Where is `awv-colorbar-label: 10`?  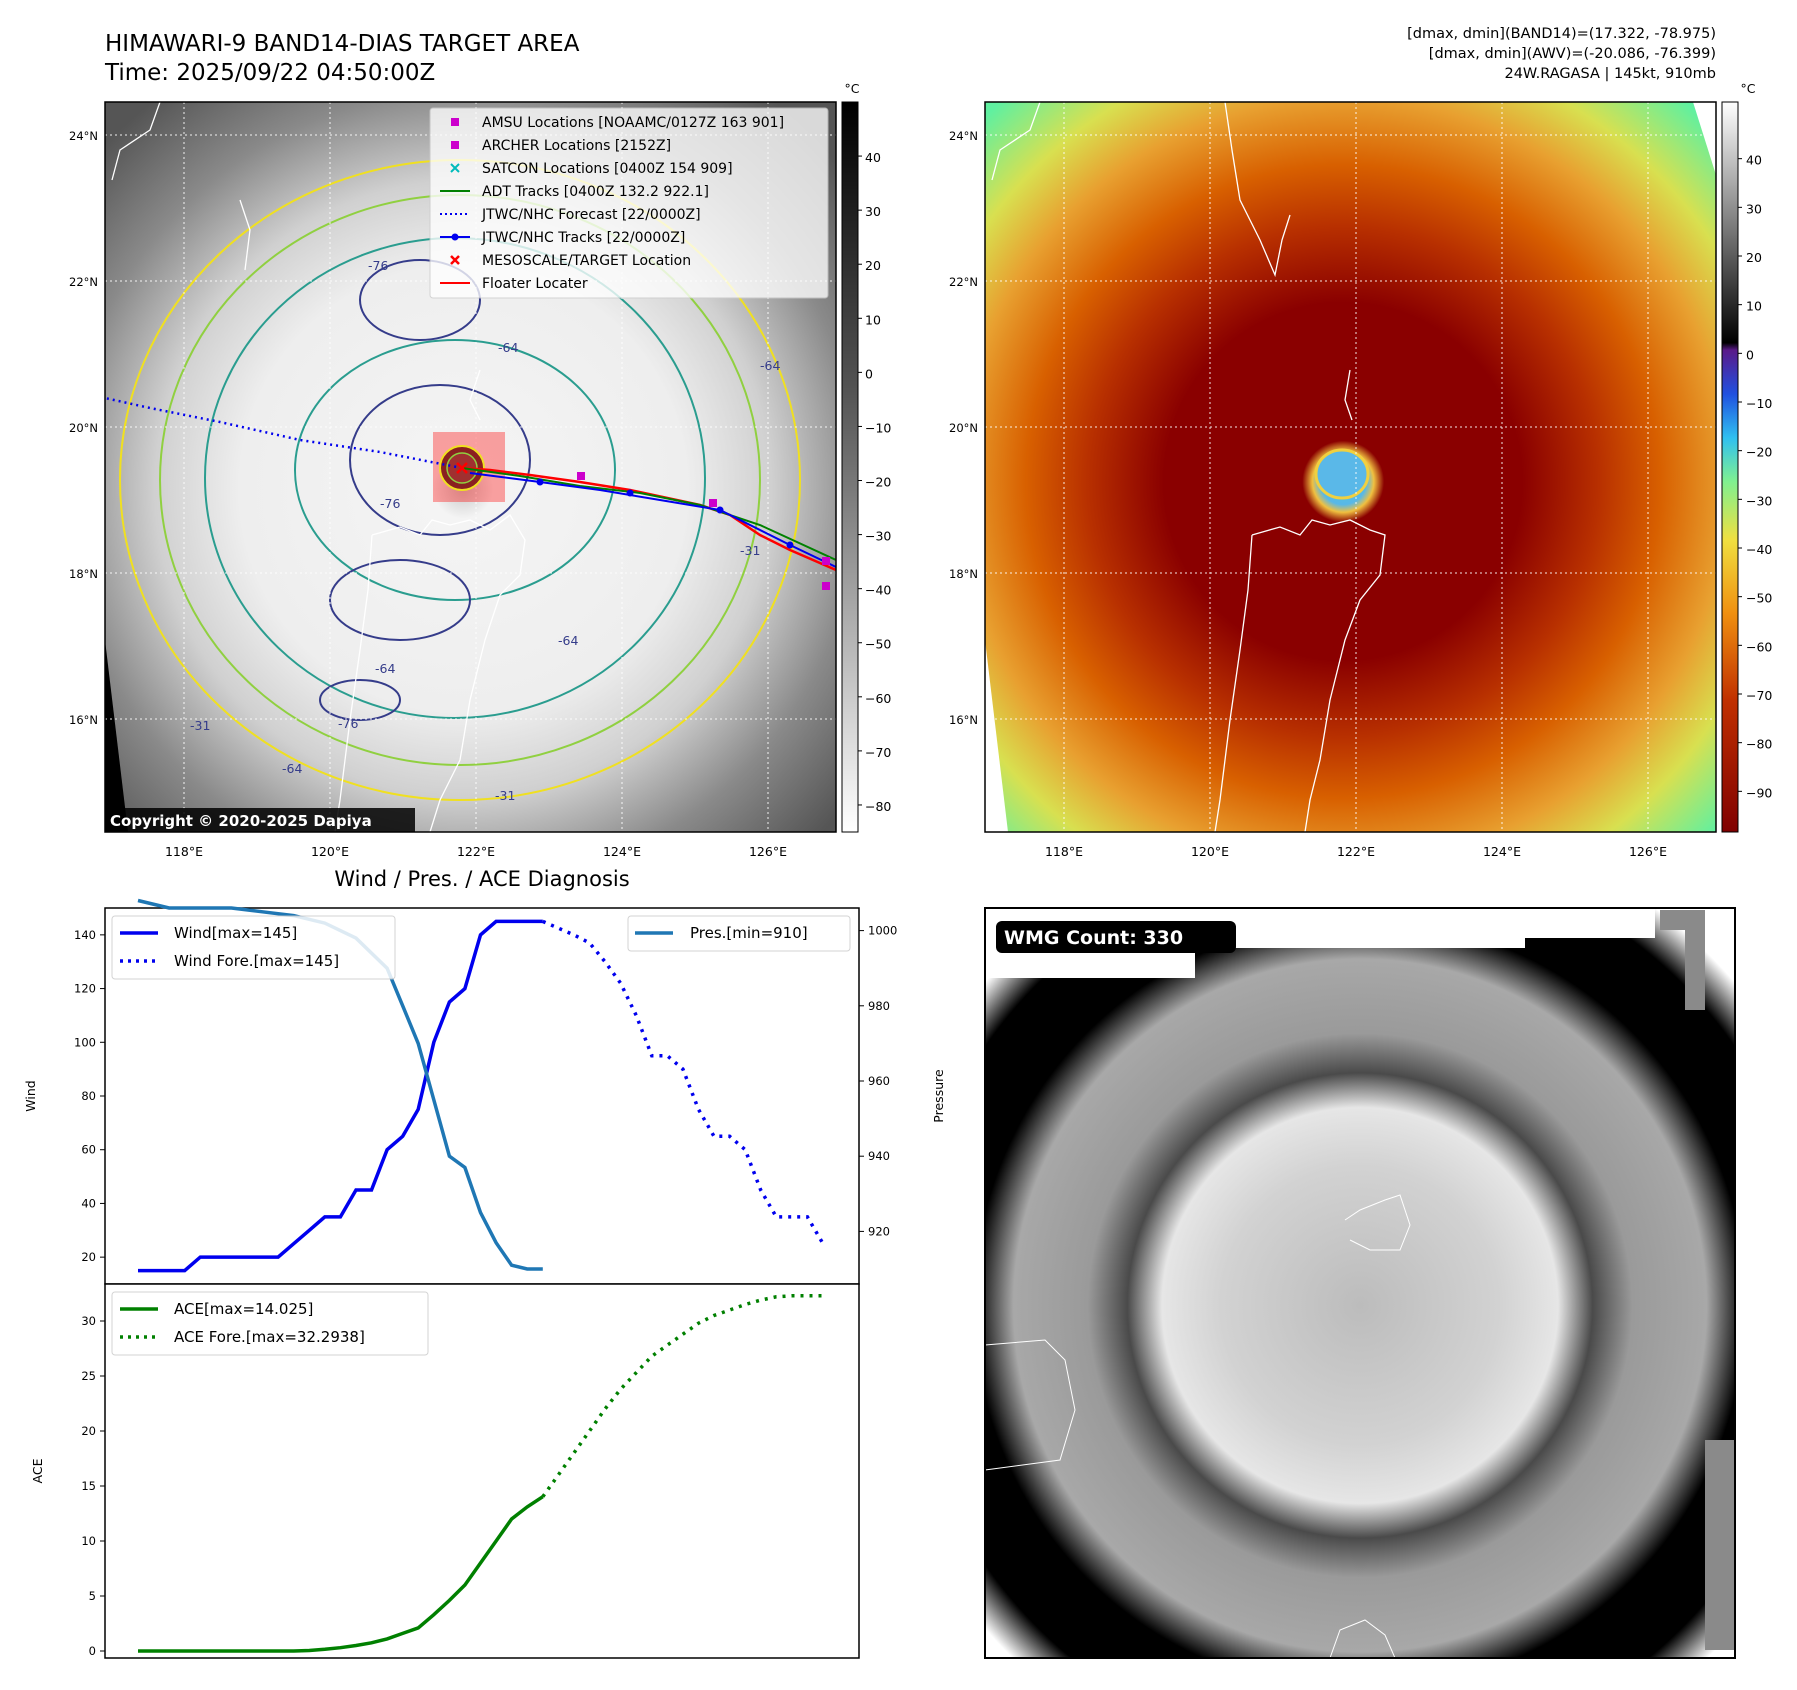
awv-colorbar-label: 10 is located at coordinates (1754, 306).